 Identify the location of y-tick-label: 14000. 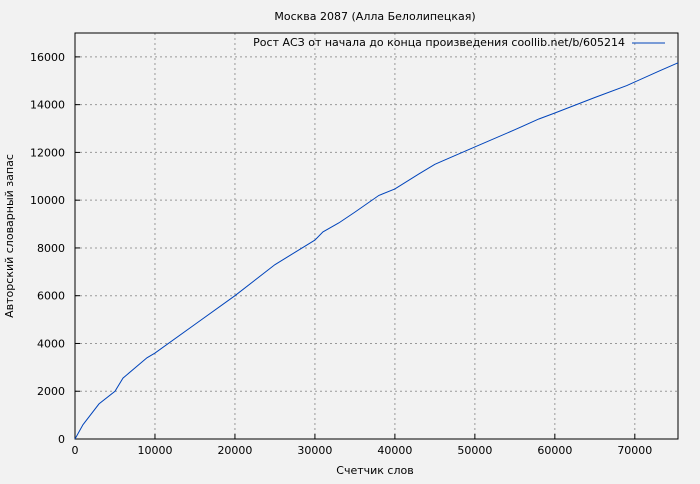
(47, 105).